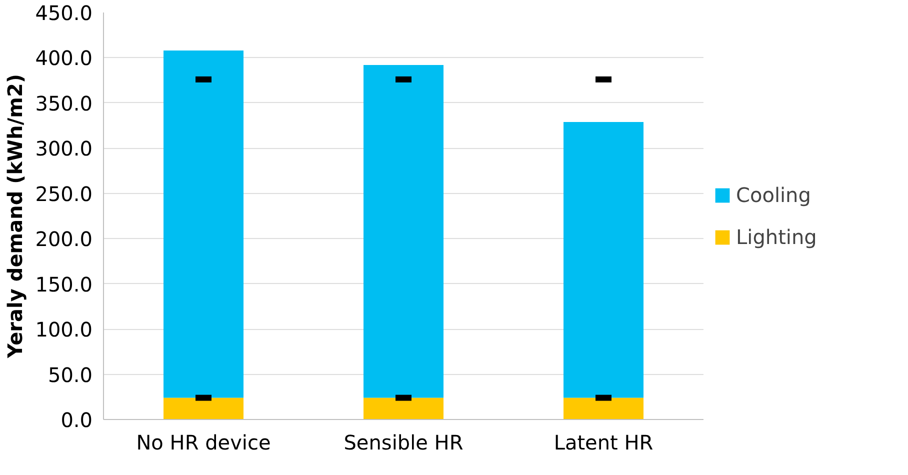 Image resolution: width=908 pixels, height=475 pixels. I want to click on y-tick-label: 100.0, so click(64, 330).